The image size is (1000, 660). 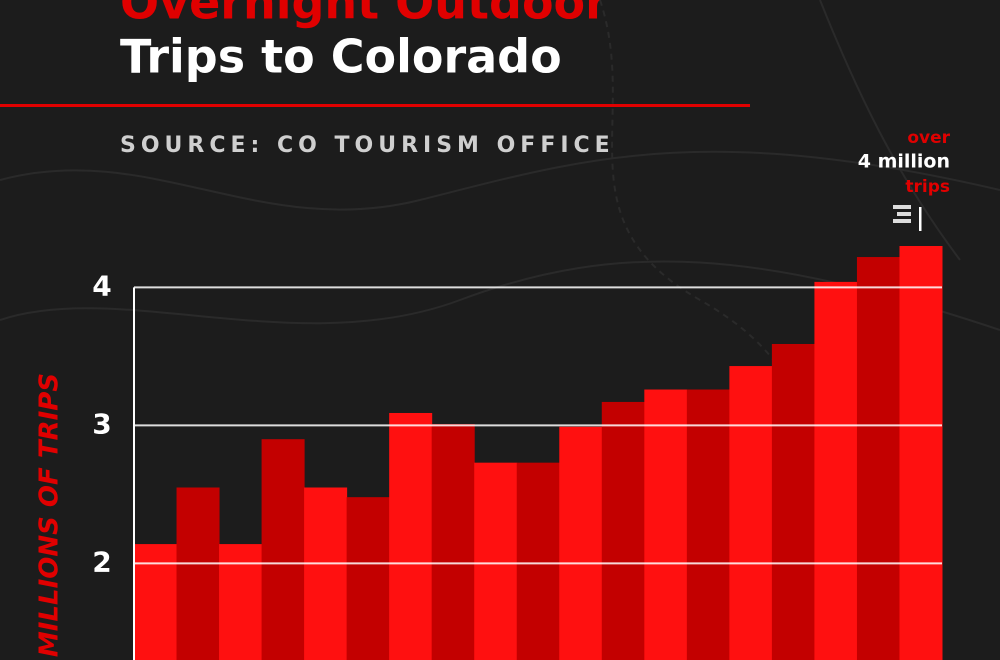 I want to click on source: SOURCE: CO TOURISM OFFICE, so click(x=367, y=145).